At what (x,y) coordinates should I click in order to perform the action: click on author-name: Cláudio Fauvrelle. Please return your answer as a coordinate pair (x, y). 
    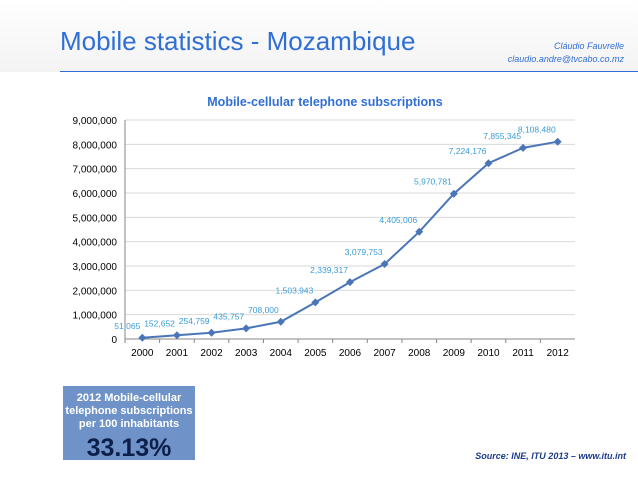
    Looking at the image, I should click on (588, 46).